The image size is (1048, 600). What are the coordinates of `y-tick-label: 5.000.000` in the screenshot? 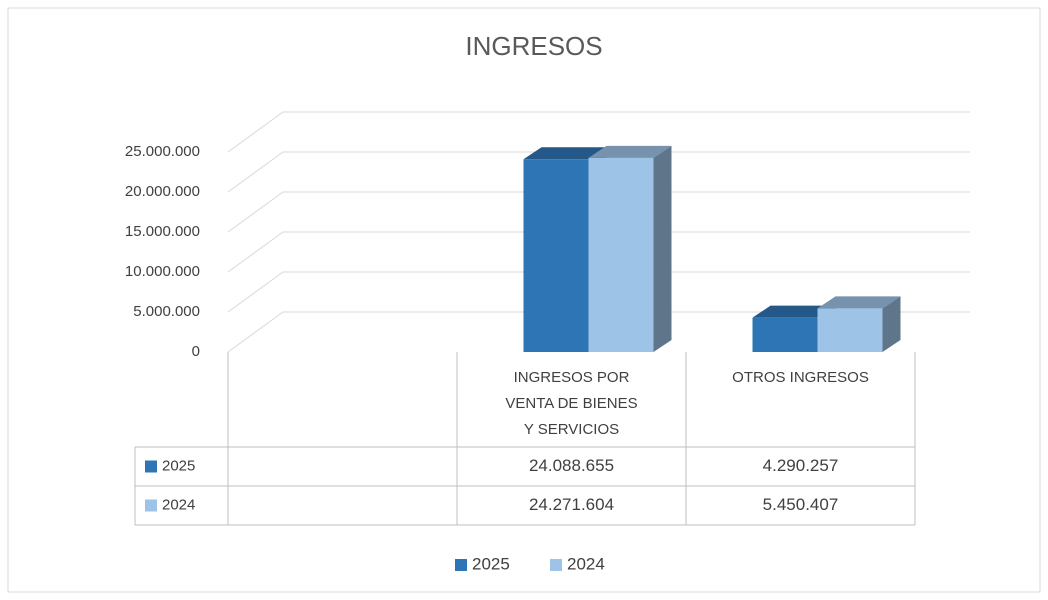 It's located at (166, 311).